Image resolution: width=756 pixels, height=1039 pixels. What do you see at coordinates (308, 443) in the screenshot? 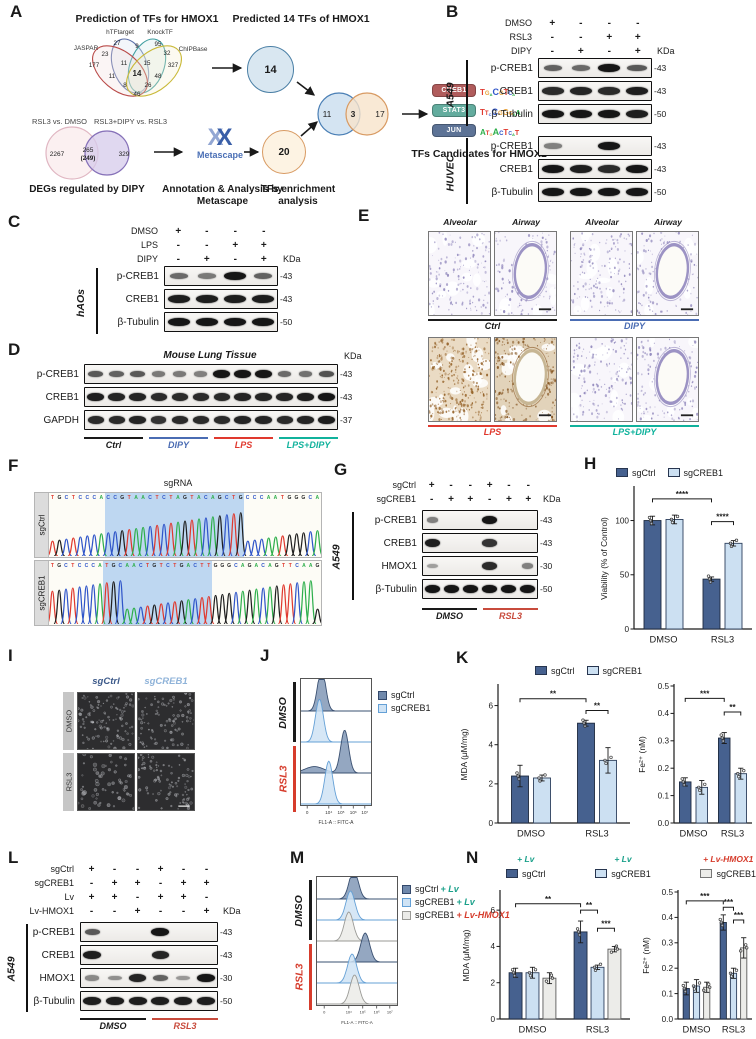
I see `treatment-group: LPS+DIPY` at bounding box center [308, 443].